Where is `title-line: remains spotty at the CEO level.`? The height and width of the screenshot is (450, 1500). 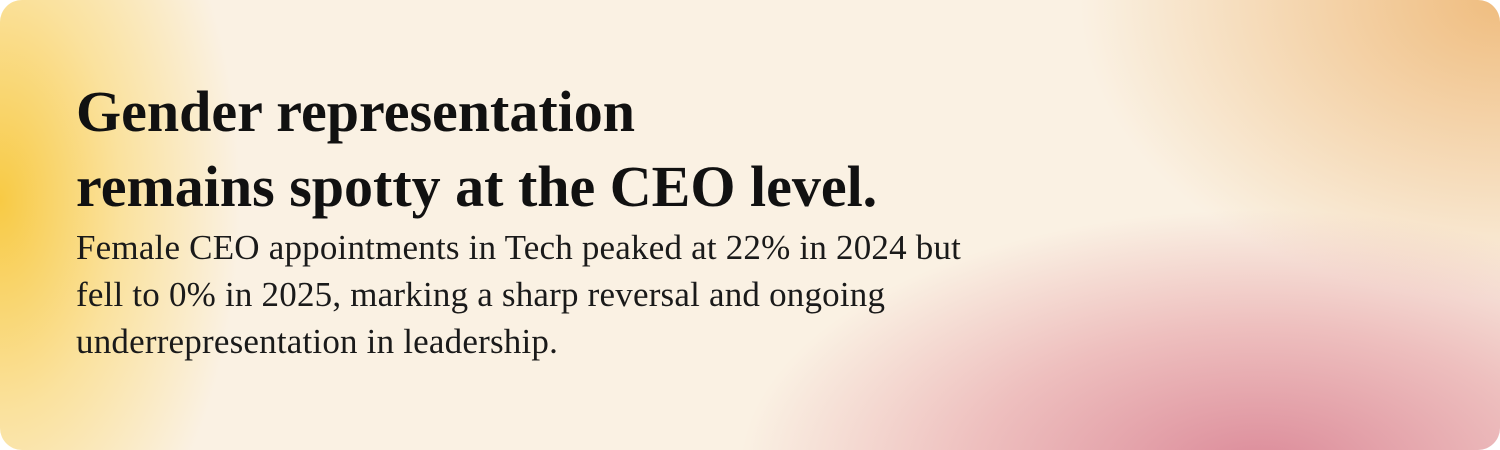 title-line: remains spotty at the CEO level. is located at coordinates (477, 186).